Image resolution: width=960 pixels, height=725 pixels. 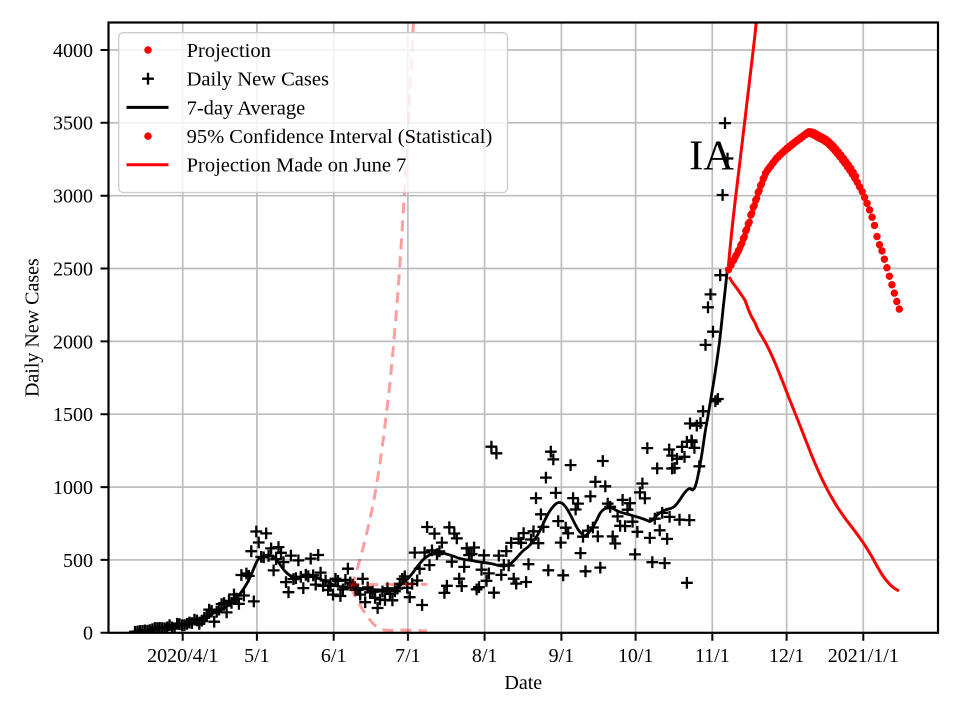 I want to click on svg-text: 2000, so click(x=73, y=342).